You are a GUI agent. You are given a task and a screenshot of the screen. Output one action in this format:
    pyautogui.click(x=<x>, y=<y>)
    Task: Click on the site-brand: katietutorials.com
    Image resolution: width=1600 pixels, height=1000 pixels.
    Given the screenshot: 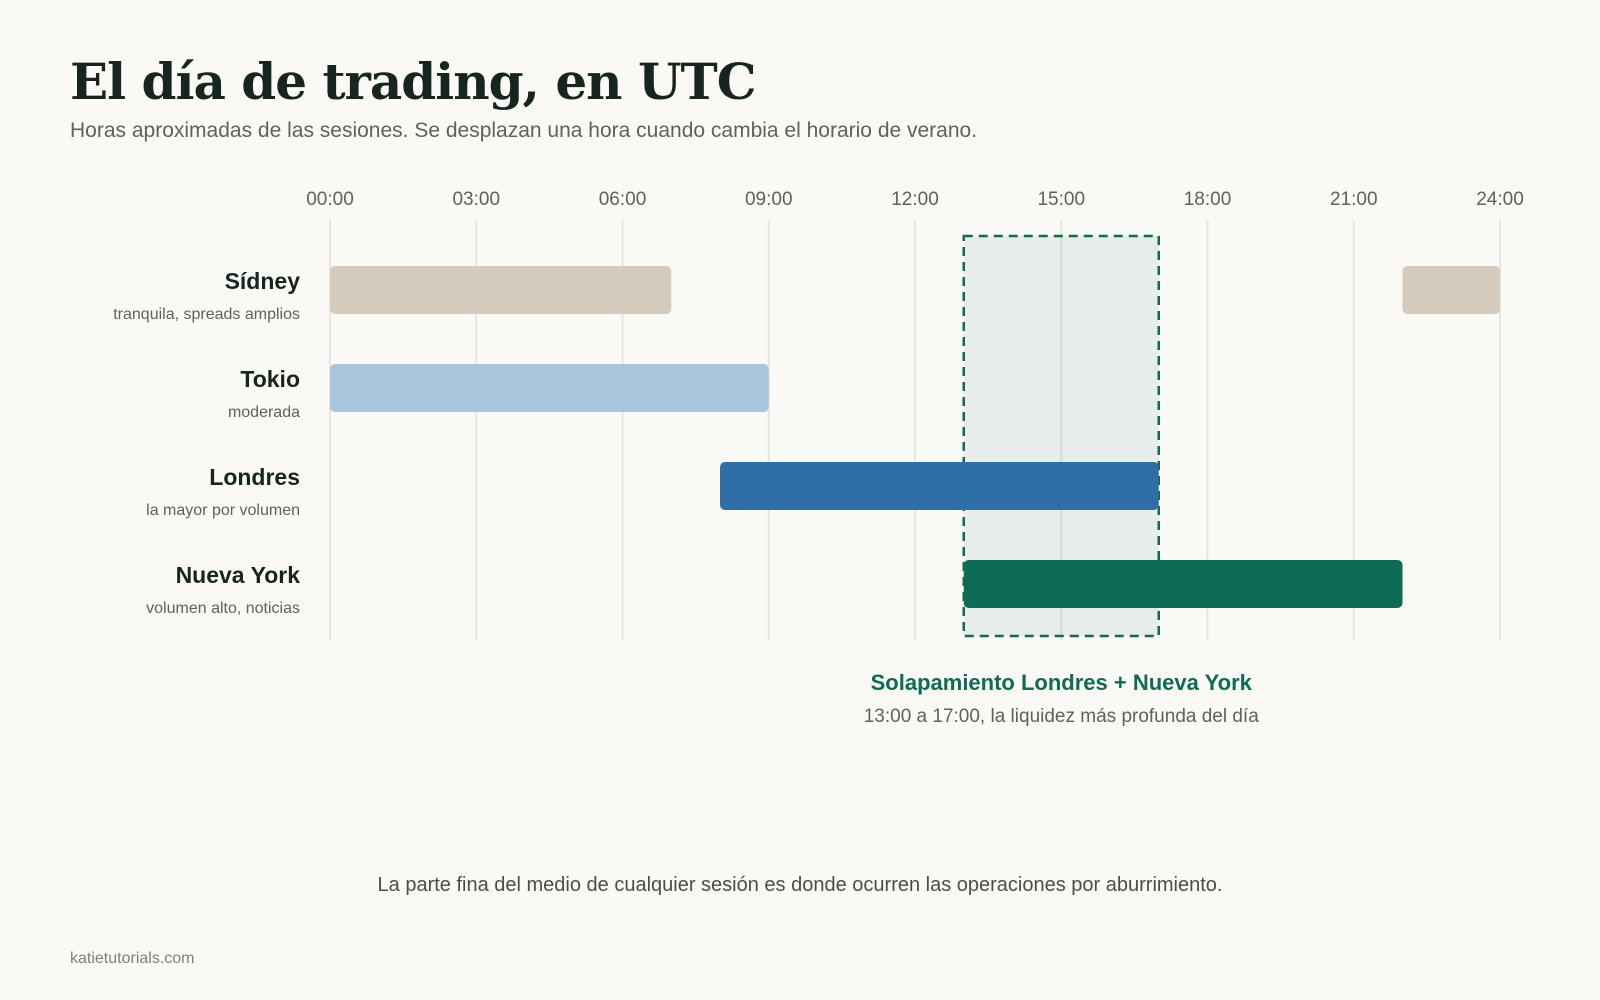 What is the action you would take?
    pyautogui.click(x=132, y=958)
    